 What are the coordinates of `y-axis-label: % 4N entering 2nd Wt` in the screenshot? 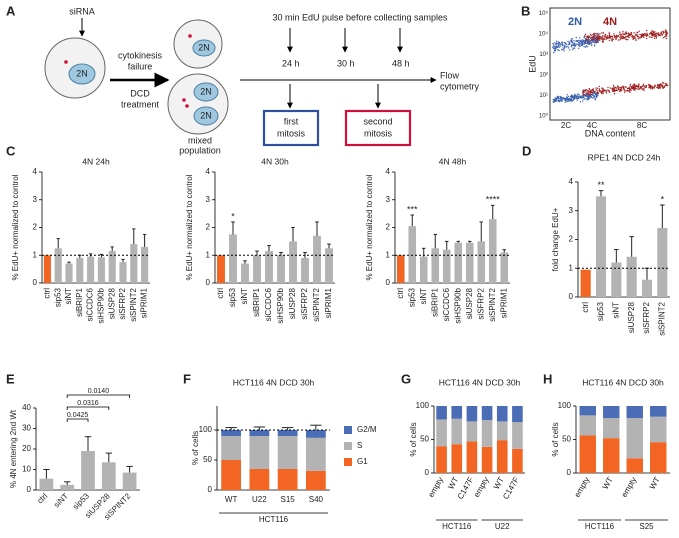 It's located at (13, 448).